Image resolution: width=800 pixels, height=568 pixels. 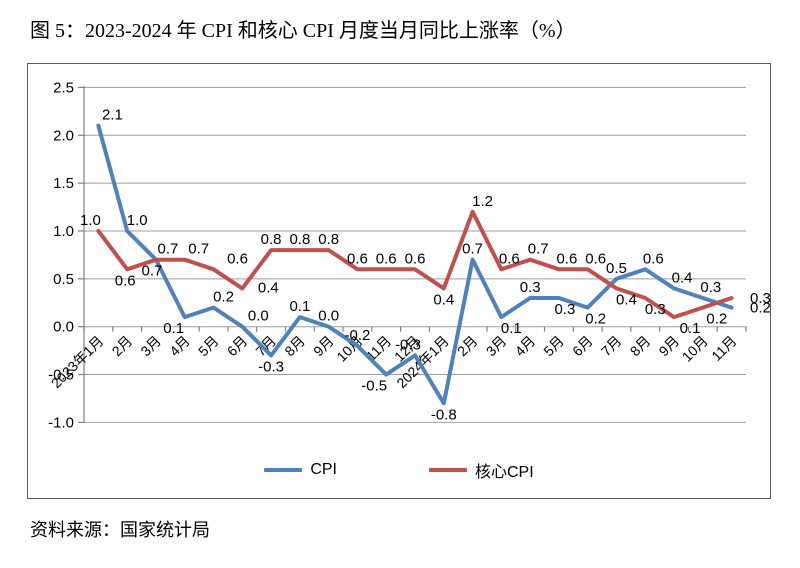 I want to click on figure-title: 图 5：2023-2024 年 CPI 和核心 CPI 月度当月同比上涨率（%）, so click(x=303, y=31).